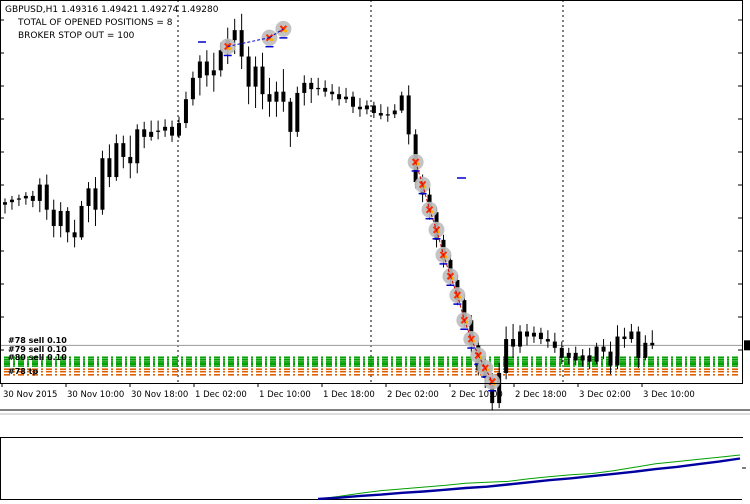 The width and height of the screenshot is (750, 504). I want to click on time-axis-label: 30 Nov 18:00, so click(159, 395).